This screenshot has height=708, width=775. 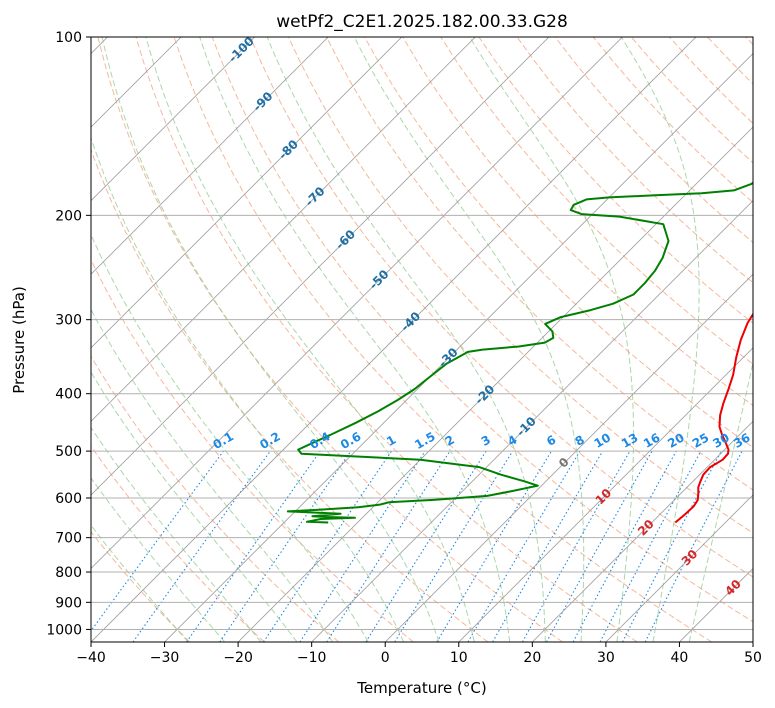 What do you see at coordinates (68, 499) in the screenshot?
I see `y-tick-label: 600` at bounding box center [68, 499].